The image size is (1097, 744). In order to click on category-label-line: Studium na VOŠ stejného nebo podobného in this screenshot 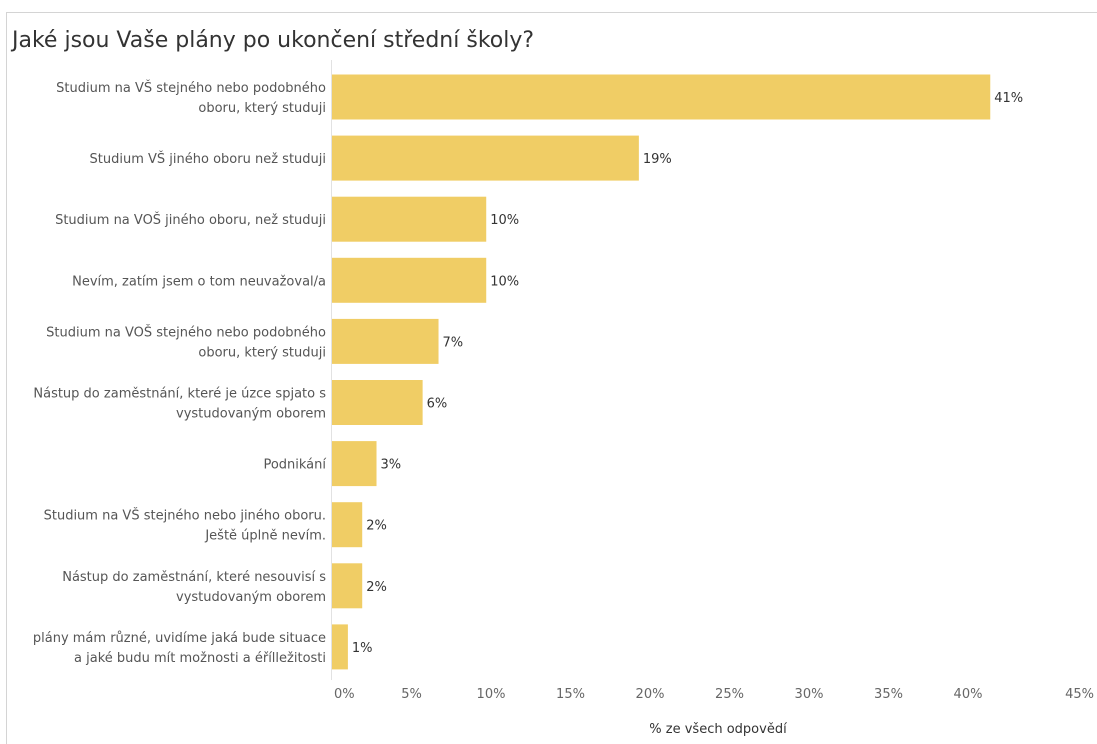, I will do `click(186, 332)`.